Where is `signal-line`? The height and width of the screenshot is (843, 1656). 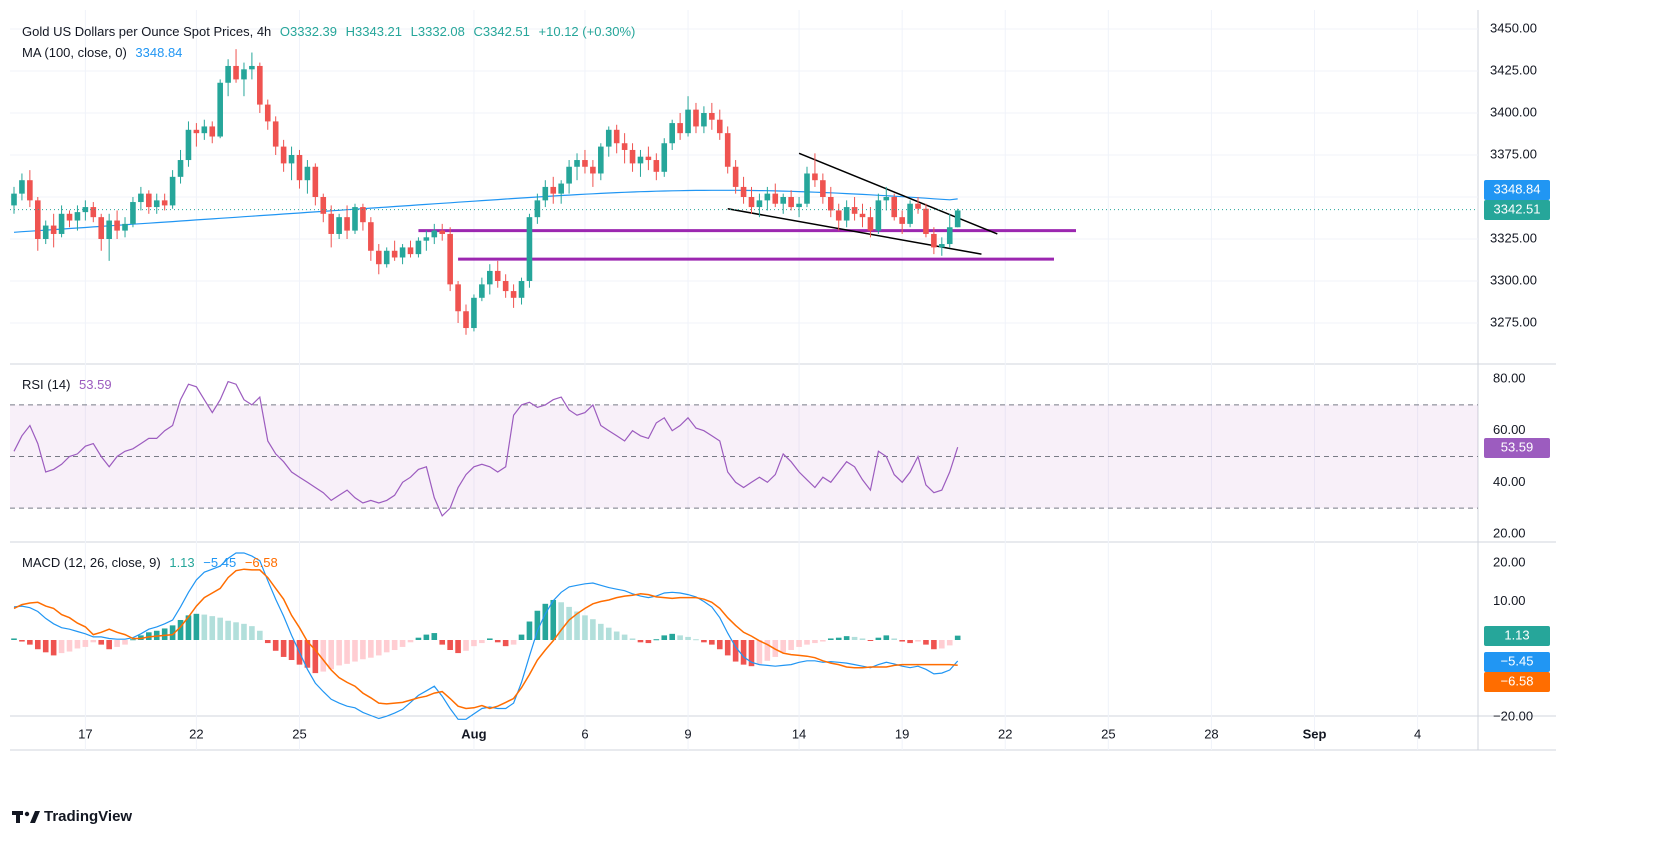
signal-line is located at coordinates (485, 639).